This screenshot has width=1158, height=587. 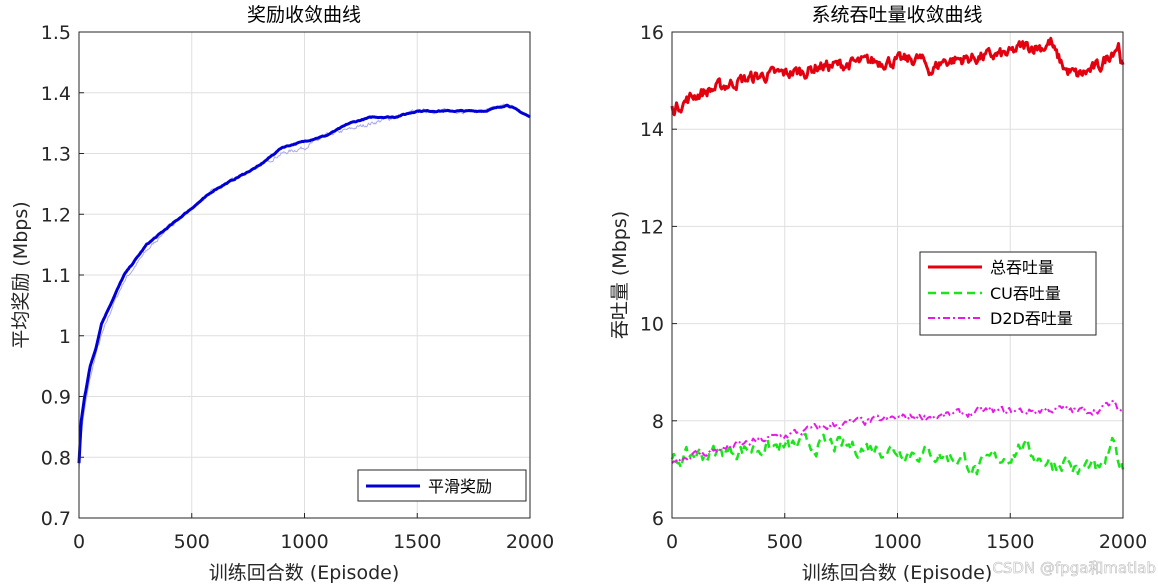 What do you see at coordinates (56, 458) in the screenshot?
I see `reward-y-tick-label: 0.8` at bounding box center [56, 458].